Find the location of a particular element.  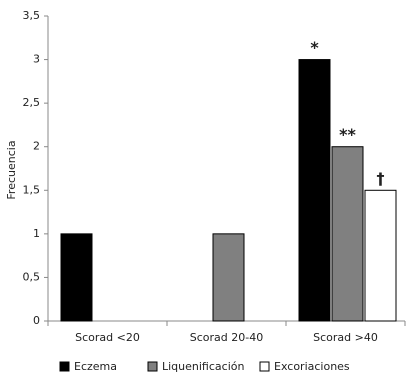

y-tick-label: 1,5 is located at coordinates (32, 189).